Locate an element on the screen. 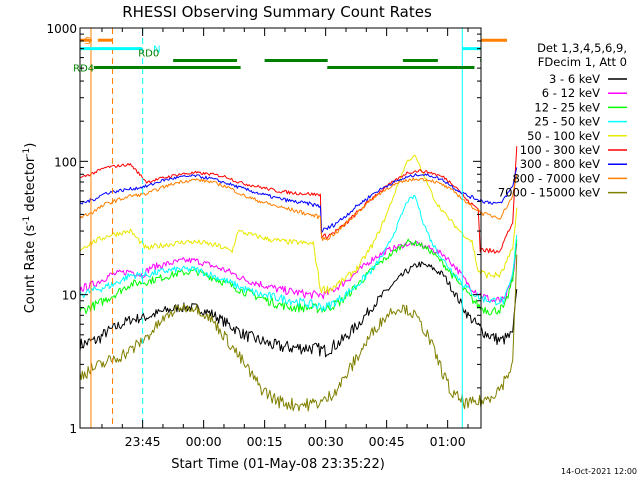  y-axis-label: Count Rate (s-1 detector-1) is located at coordinates (30, 228).